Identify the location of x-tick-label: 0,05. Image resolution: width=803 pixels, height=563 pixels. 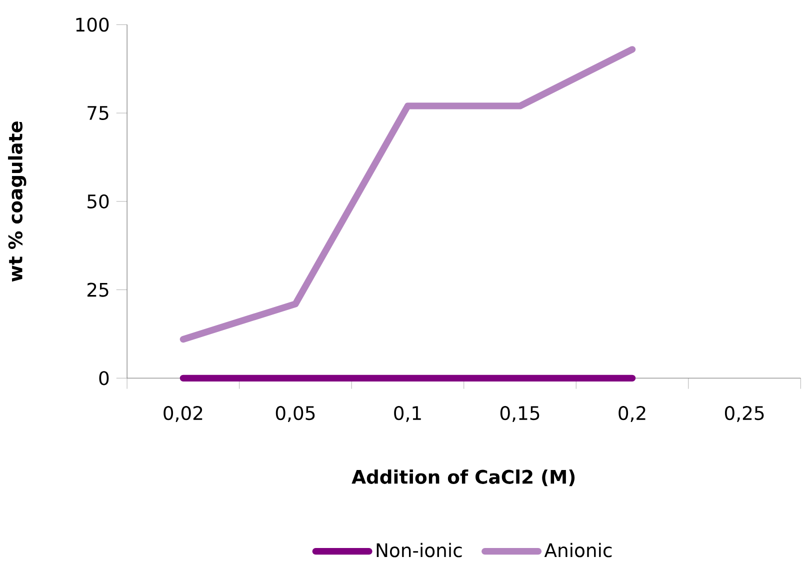
(295, 414).